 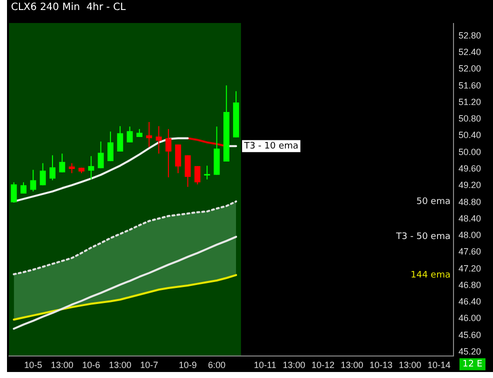 What do you see at coordinates (217, 365) in the screenshot?
I see `x-tick-label: 6:00` at bounding box center [217, 365].